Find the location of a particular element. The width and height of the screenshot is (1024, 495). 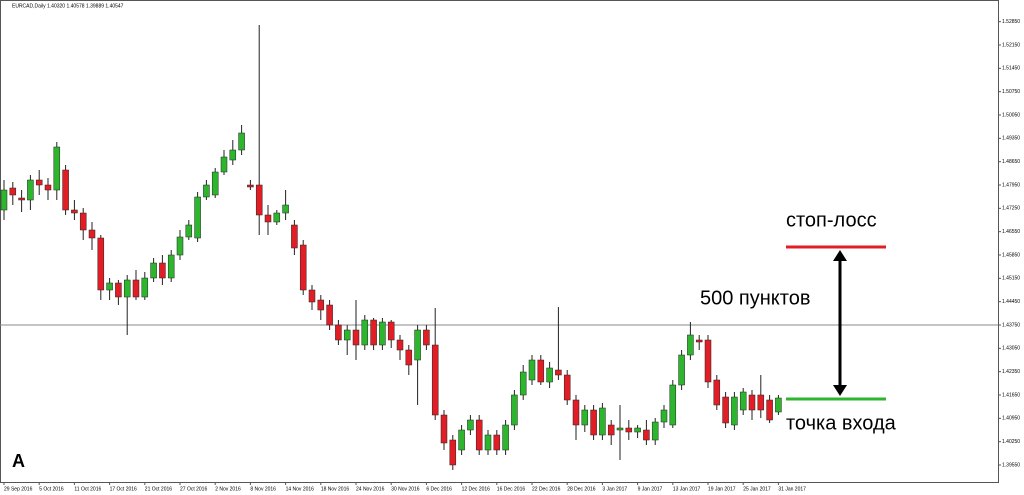

x-tick-label: 29 Sep 2016 is located at coordinates (18, 489).